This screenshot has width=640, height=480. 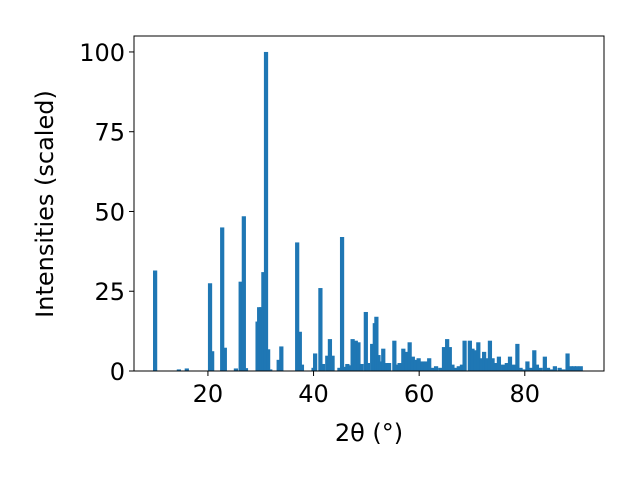 What do you see at coordinates (109, 133) in the screenshot?
I see `y-tick-label: 75` at bounding box center [109, 133].